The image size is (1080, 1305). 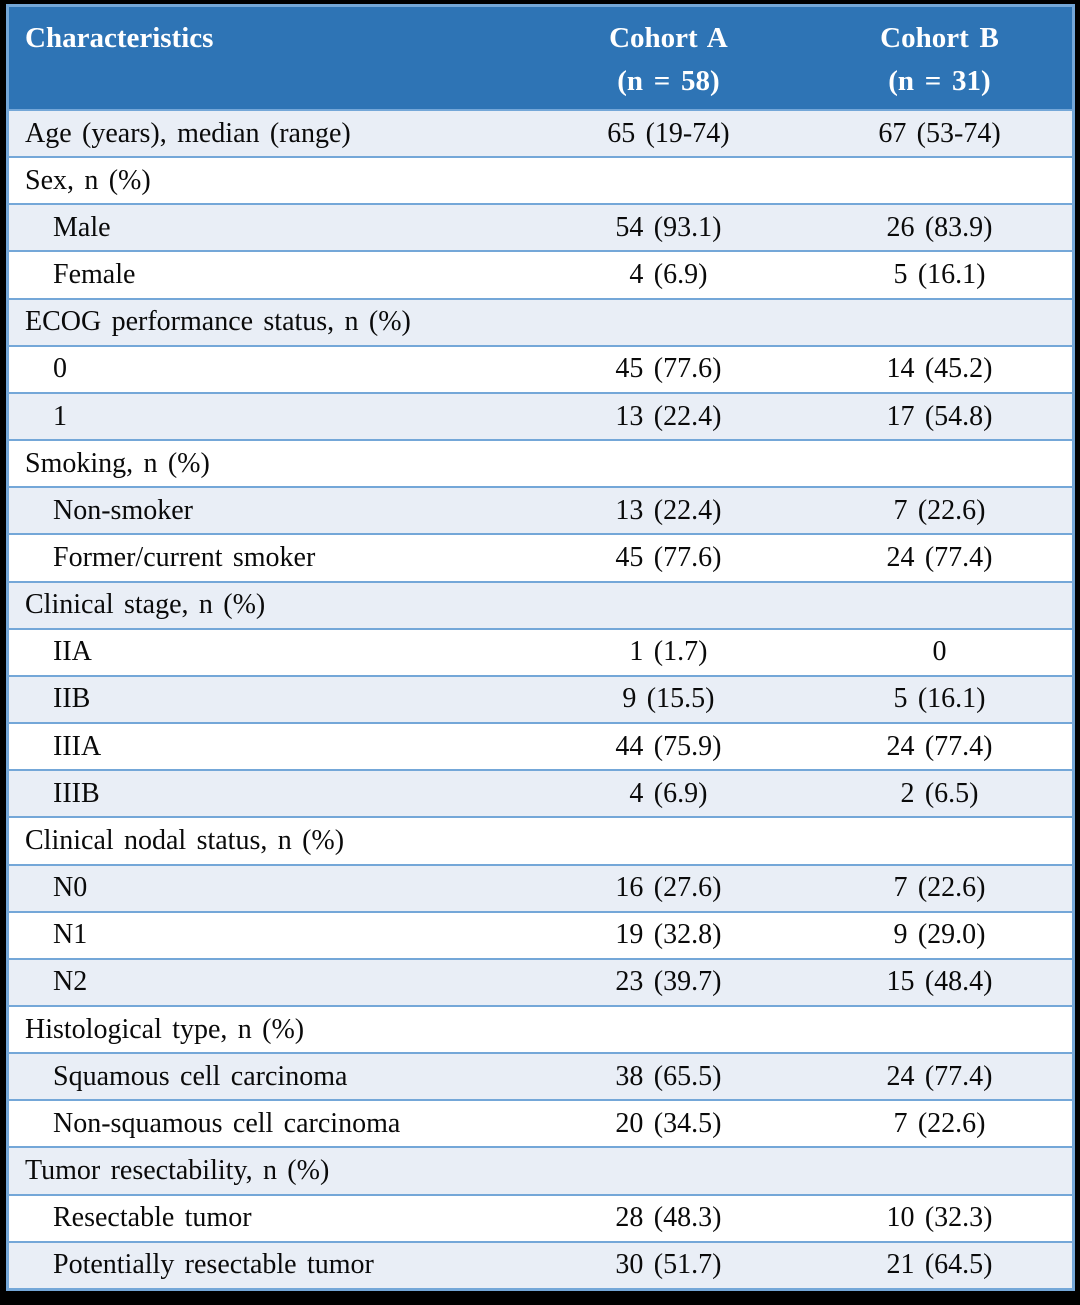 What do you see at coordinates (540, 888) in the screenshot?
I see `table-row: N0 16 (27.6) 7 (22.6)` at bounding box center [540, 888].